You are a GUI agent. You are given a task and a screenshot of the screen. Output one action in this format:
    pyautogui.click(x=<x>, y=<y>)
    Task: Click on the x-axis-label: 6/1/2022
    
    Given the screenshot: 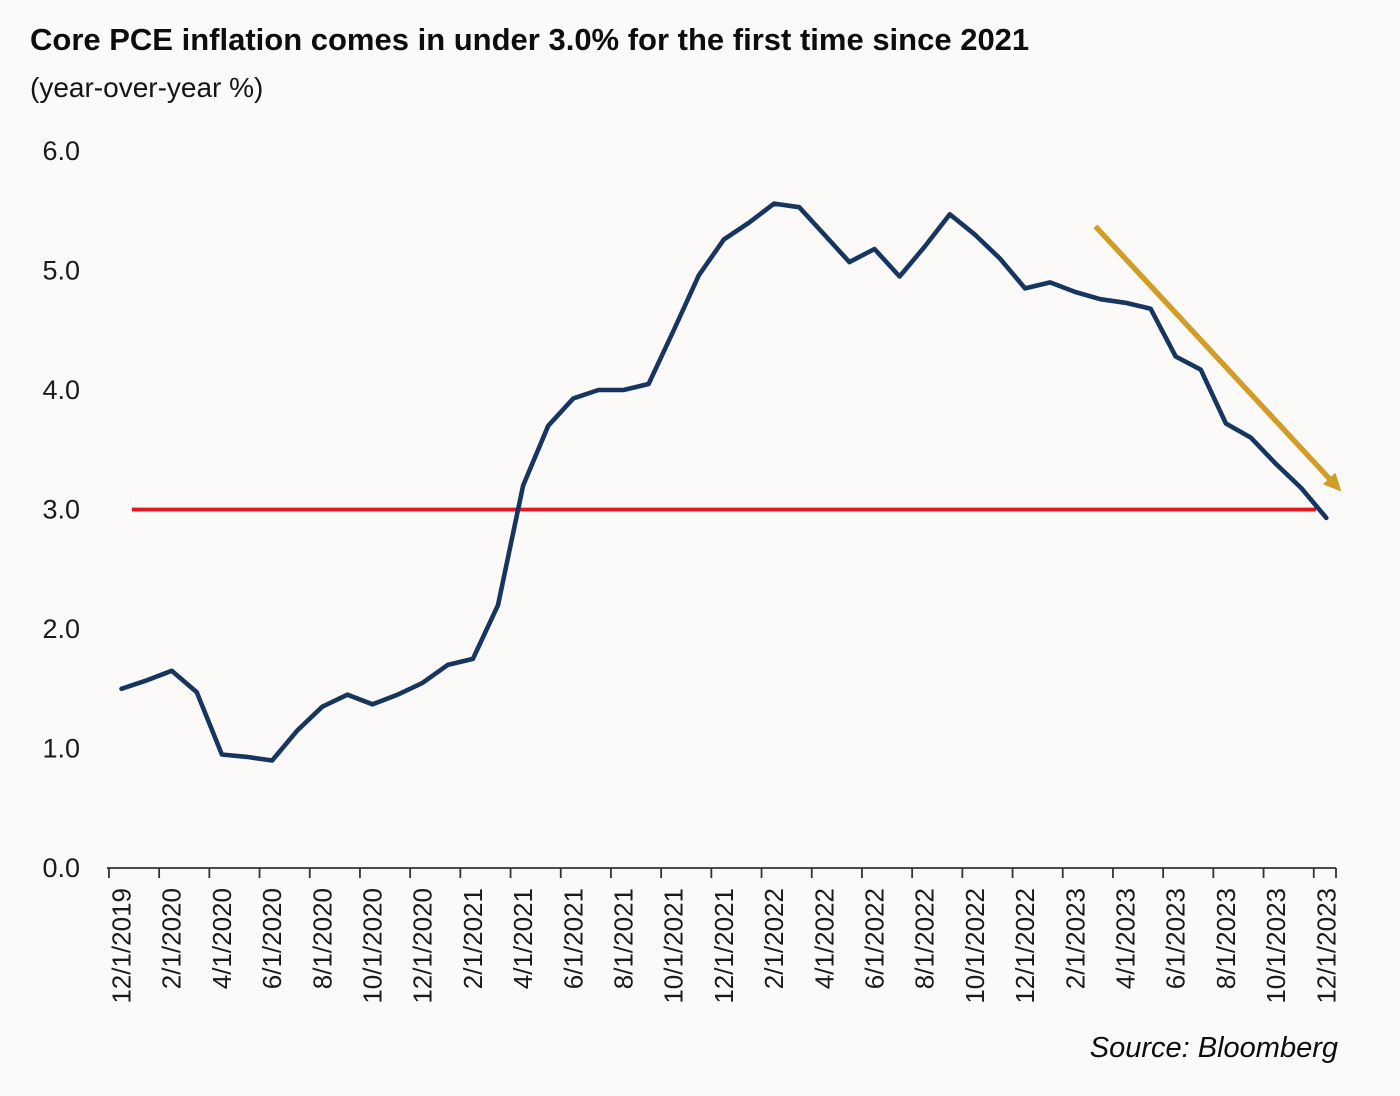 What is the action you would take?
    pyautogui.click(x=875, y=938)
    